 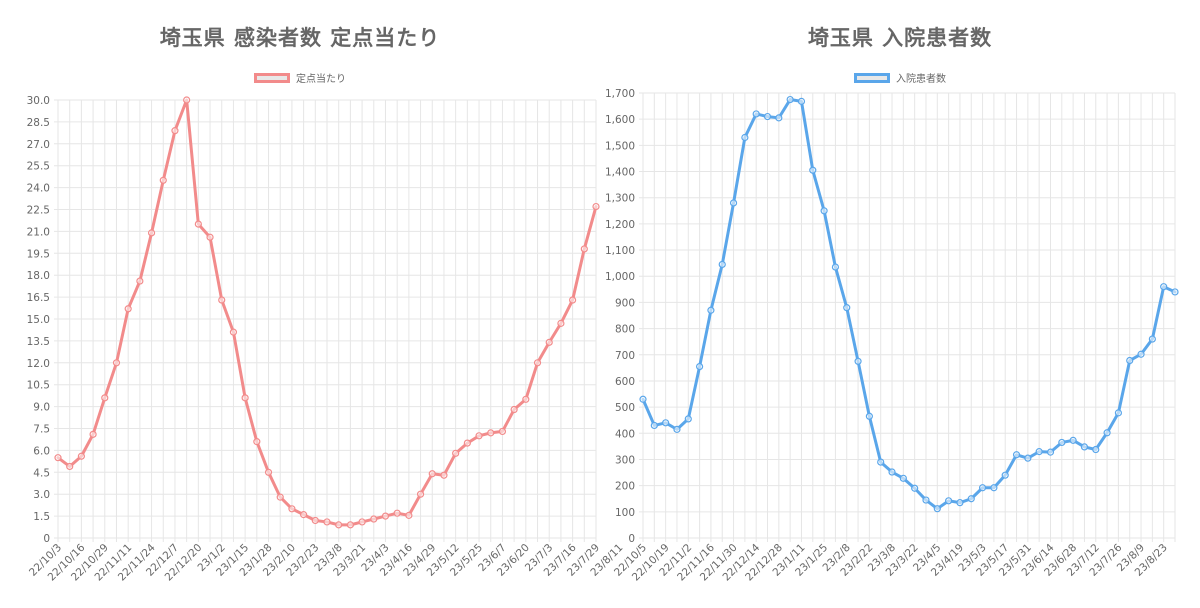 What do you see at coordinates (38, 189) in the screenshot?
I see `y-tick-label: 24.0` at bounding box center [38, 189].